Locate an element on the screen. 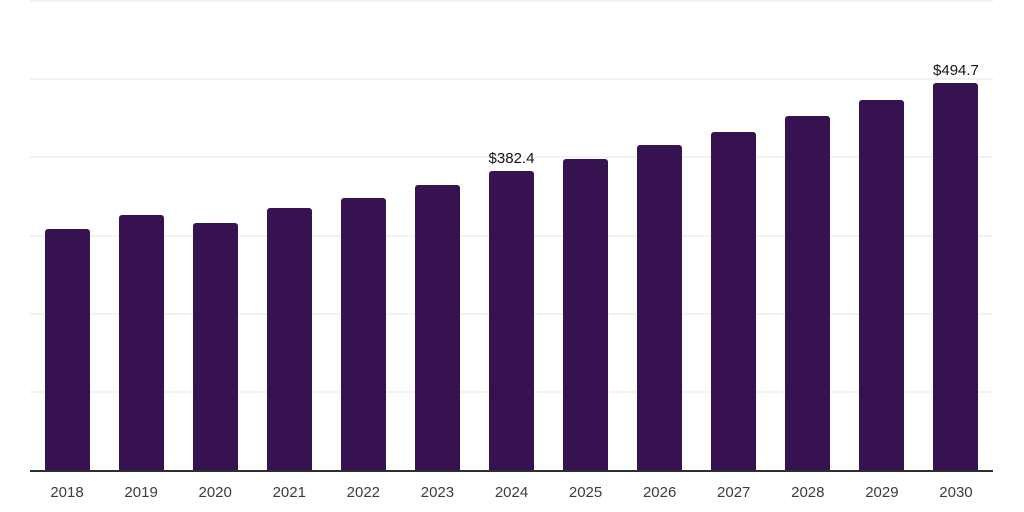 Image resolution: width=1024 pixels, height=512 pixels. bar-2023 is located at coordinates (437, 327).